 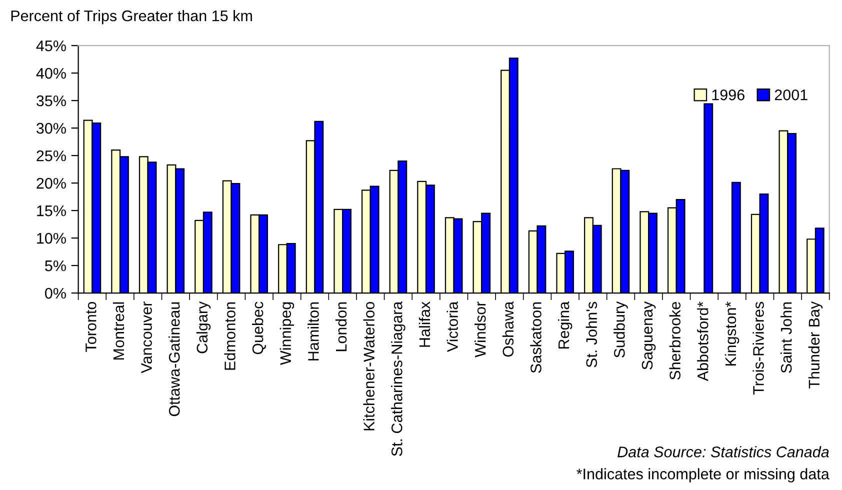 I want to click on x-tick-label: Saint John, so click(x=786, y=337).